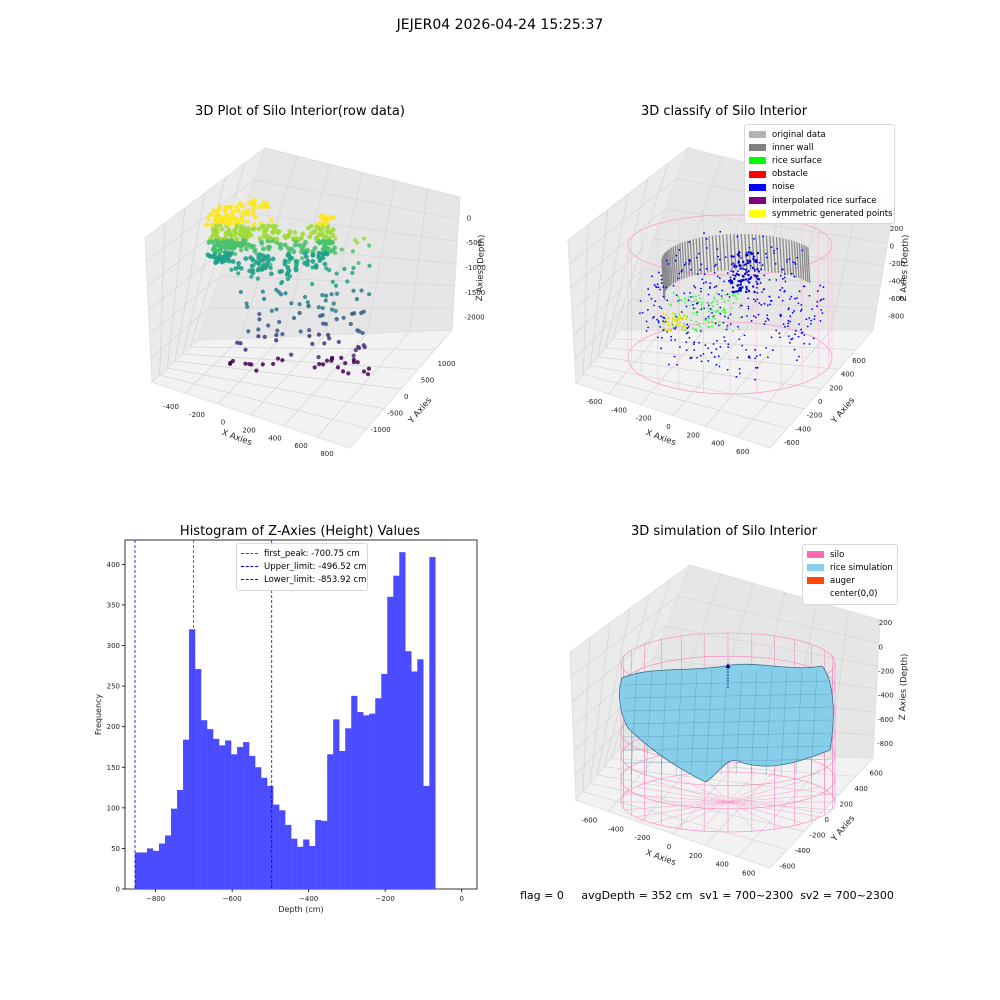 The width and height of the screenshot is (1000, 1000). What do you see at coordinates (113, 768) in the screenshot?
I see `y-tick-label: 150` at bounding box center [113, 768].